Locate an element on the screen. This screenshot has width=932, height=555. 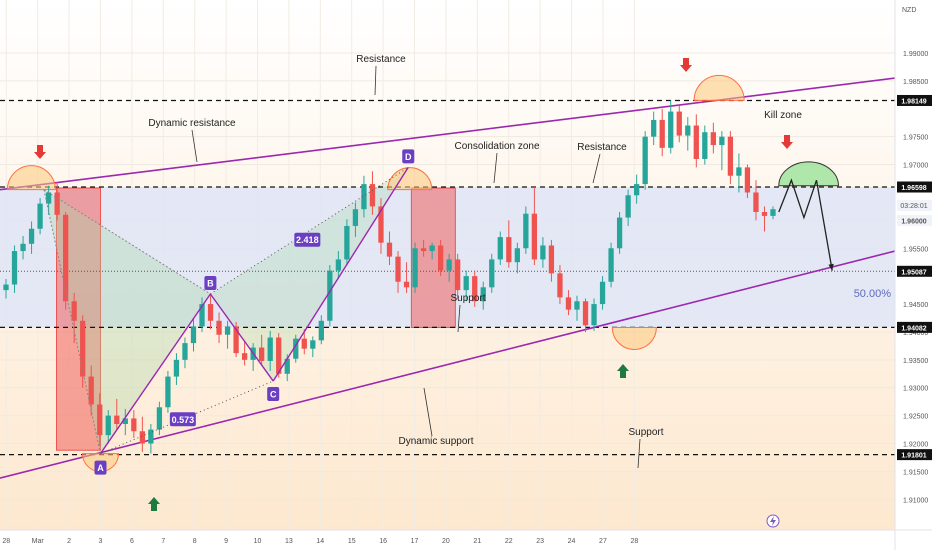
time-tick-label: 2 is located at coordinates (69, 541).